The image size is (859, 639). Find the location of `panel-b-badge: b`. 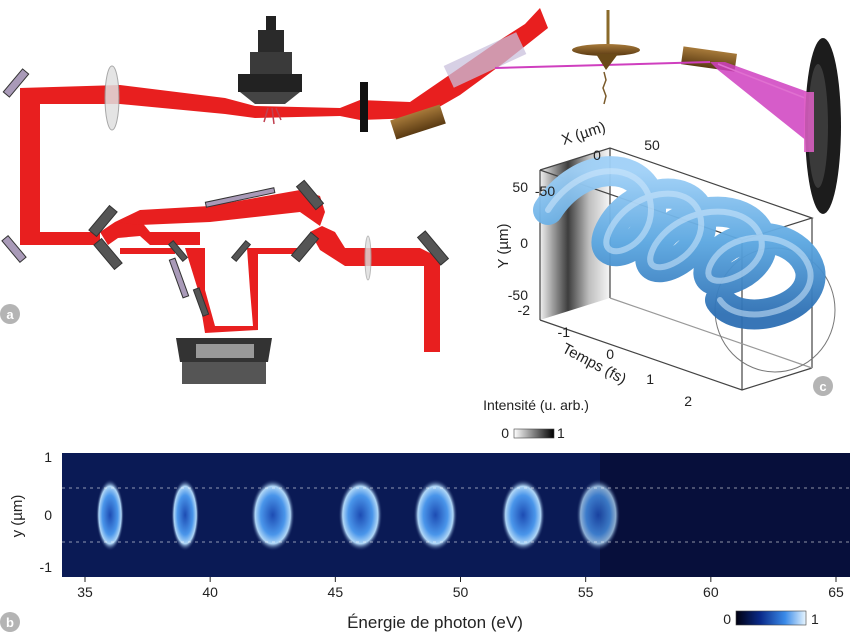

panel-b-badge: b is located at coordinates (10, 622).